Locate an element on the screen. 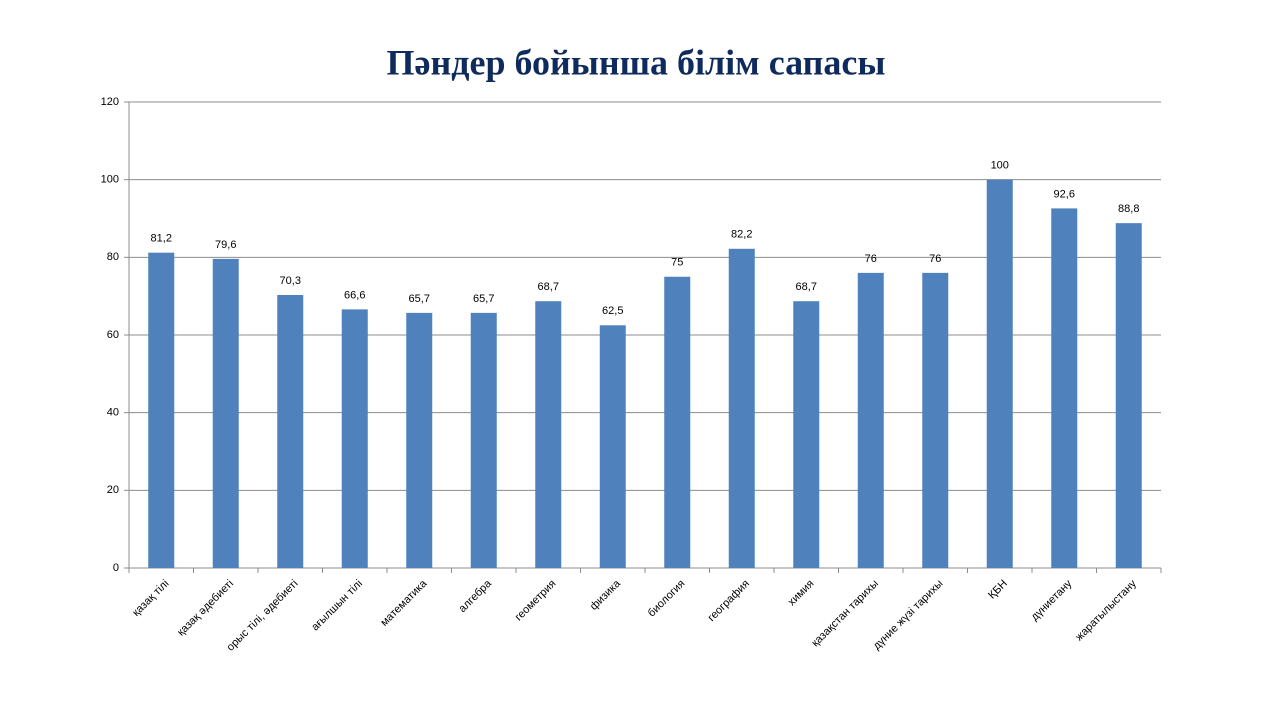 This screenshot has height=720, width=1280. value-label: 100 is located at coordinates (1000, 166).